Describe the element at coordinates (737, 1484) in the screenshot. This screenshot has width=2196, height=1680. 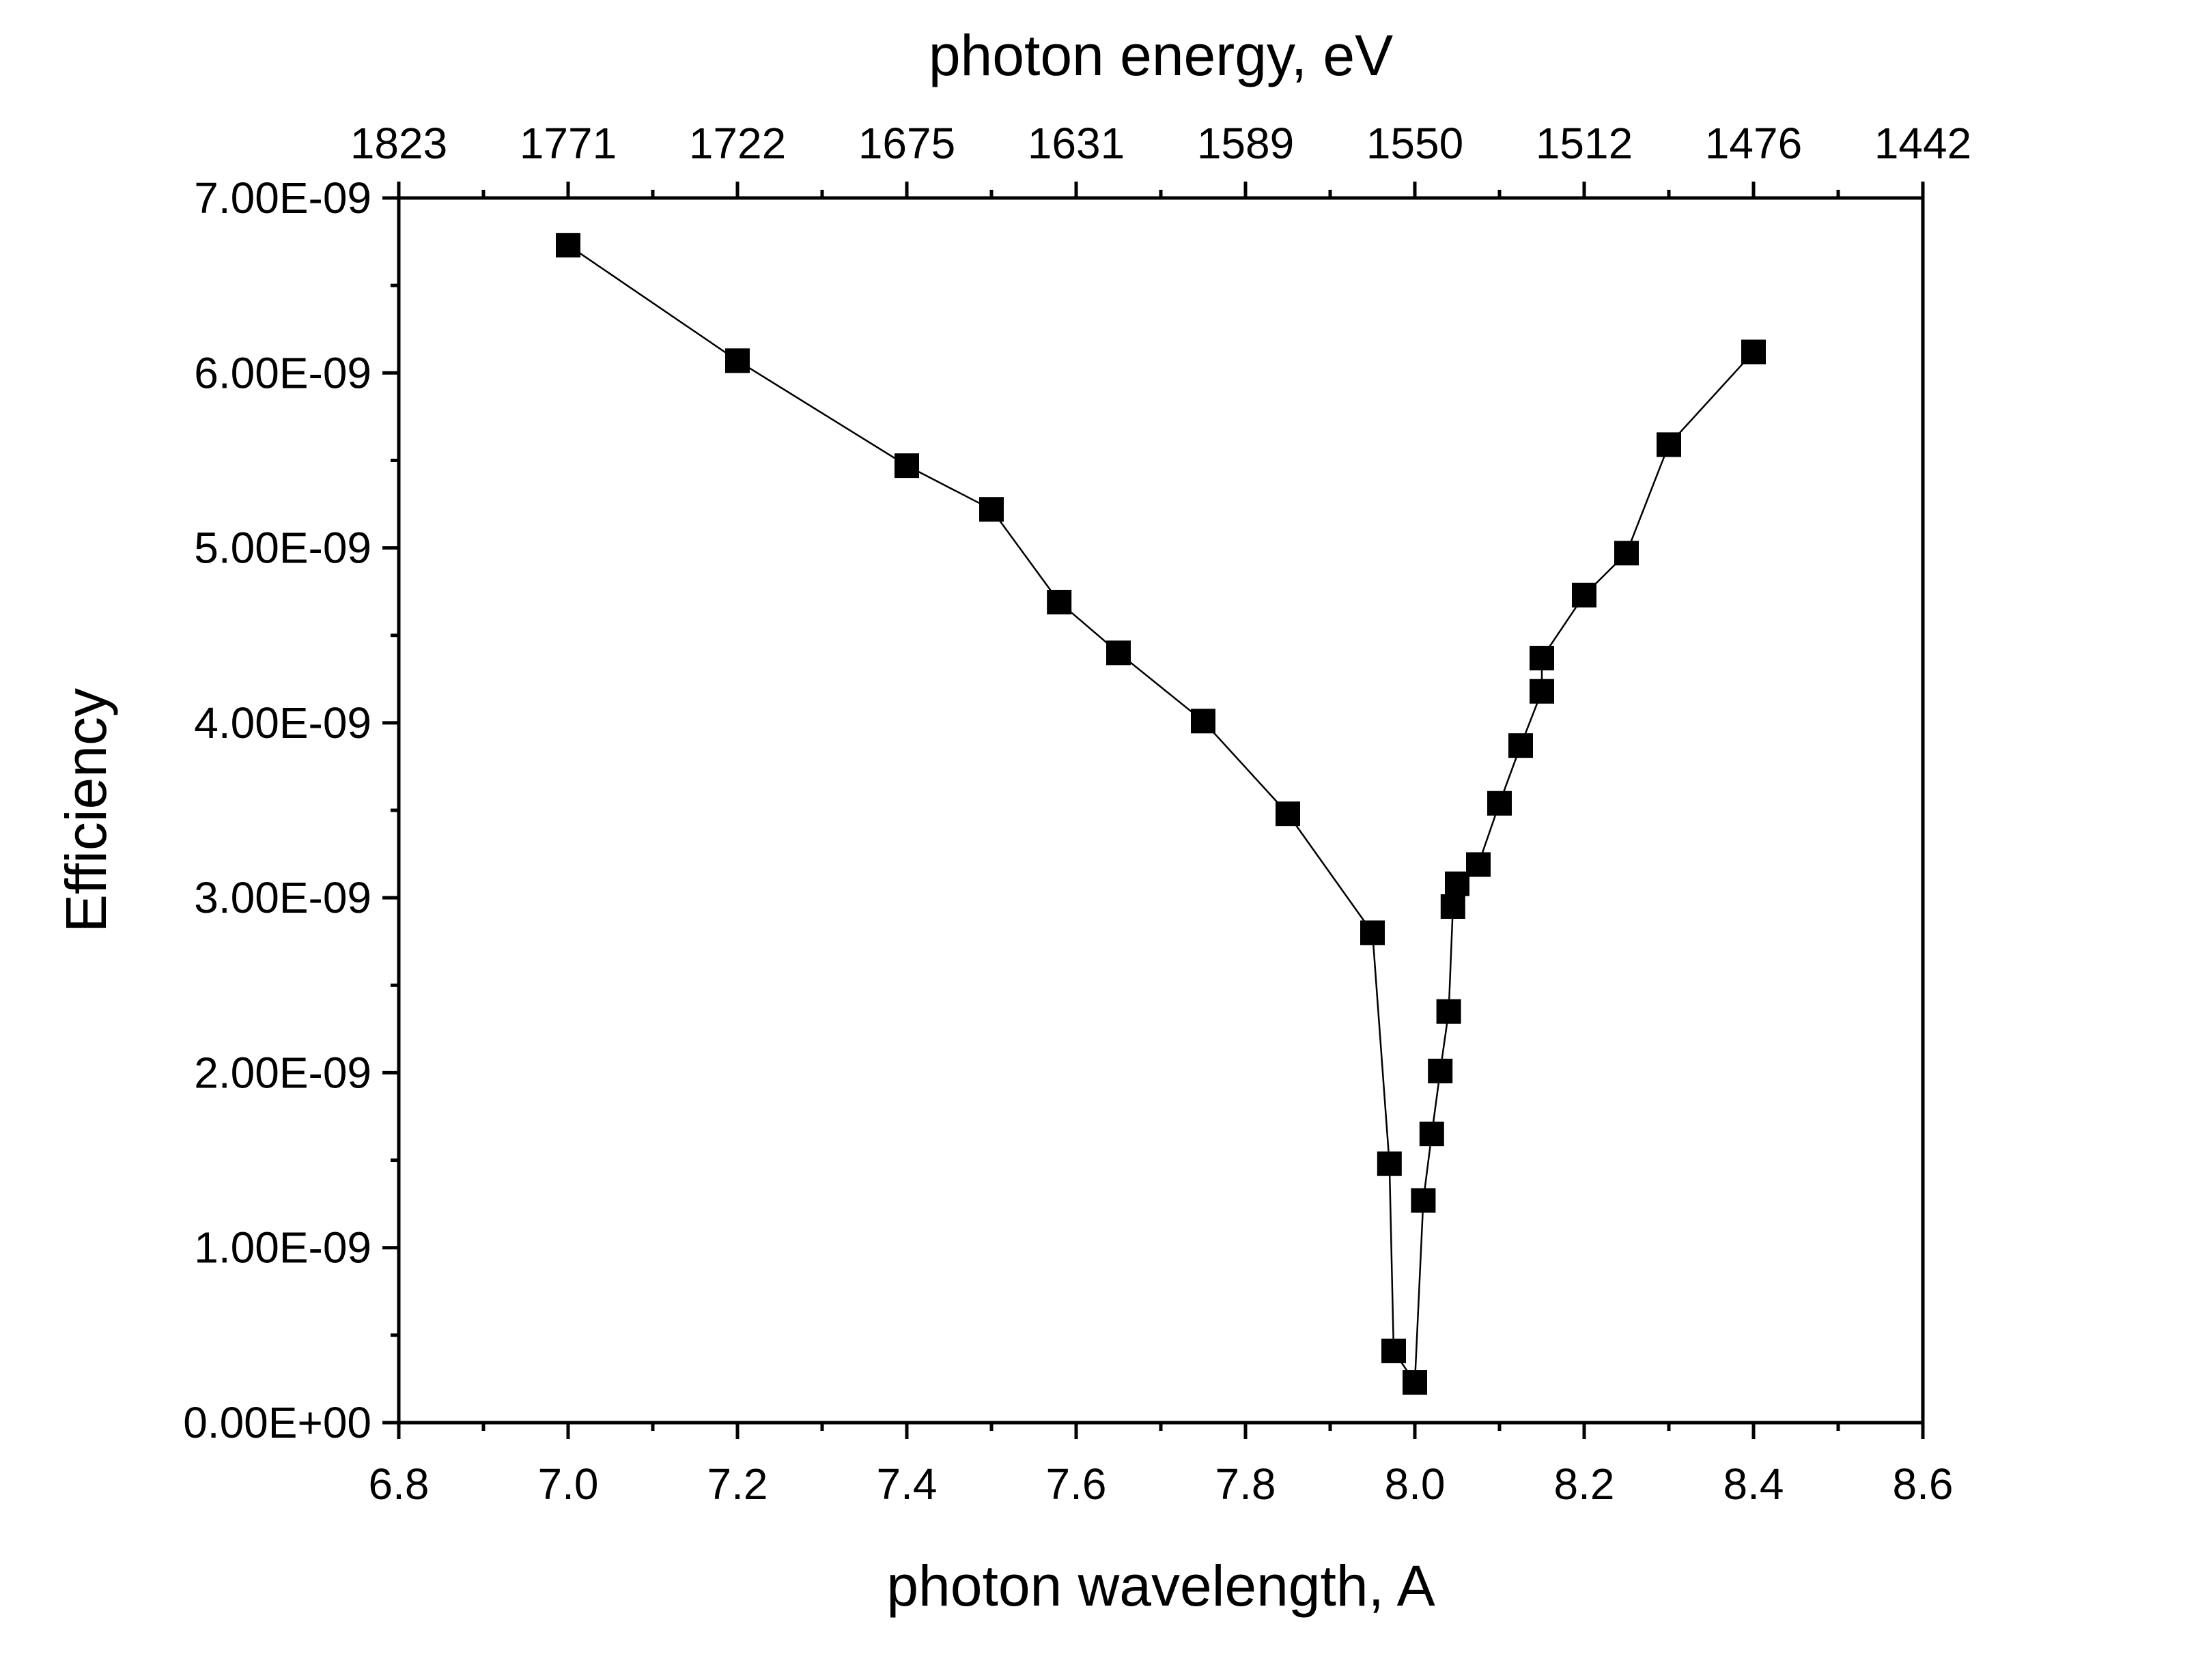
I see `x-axis-tick-label: 7.2` at that location.